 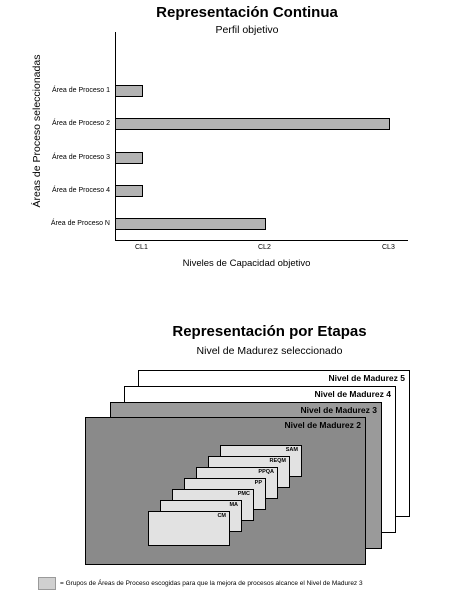 I want to click on maturity-level-label: Nivel de Madurez 4, so click(x=352, y=394).